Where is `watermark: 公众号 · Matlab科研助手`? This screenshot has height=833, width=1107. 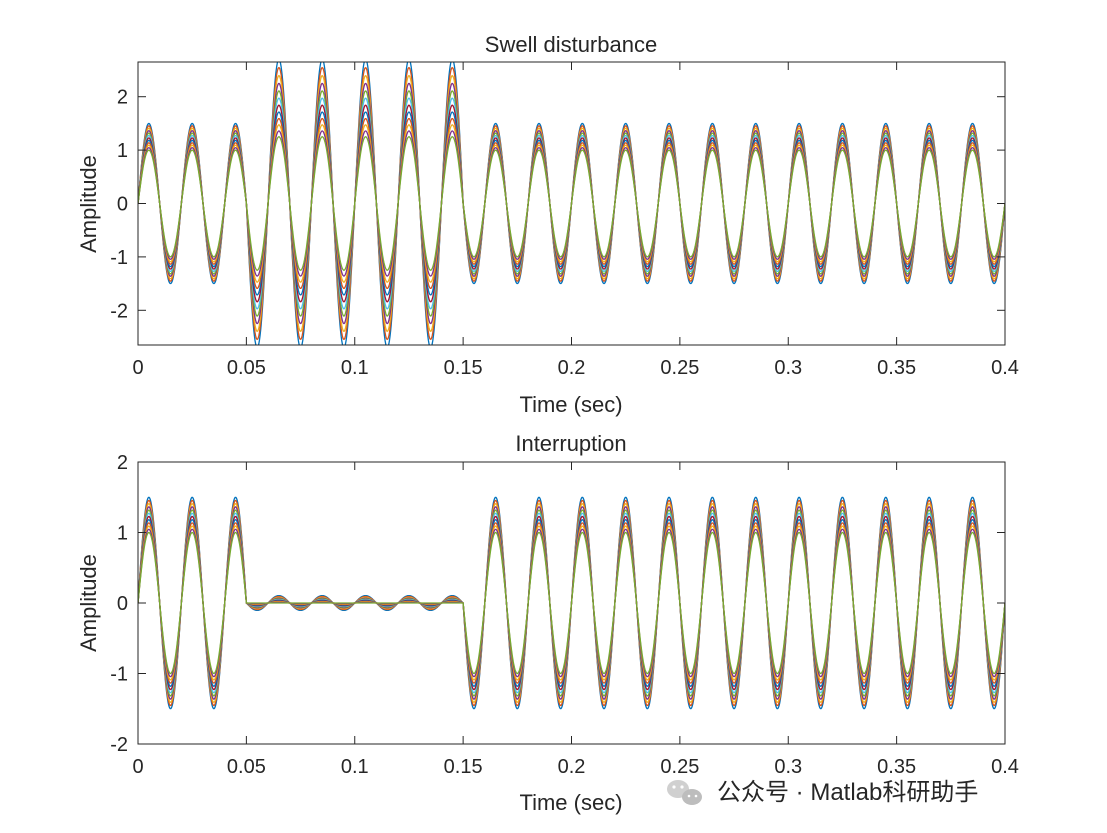
watermark: 公众号 · Matlab科研助手 is located at coordinates (822, 792).